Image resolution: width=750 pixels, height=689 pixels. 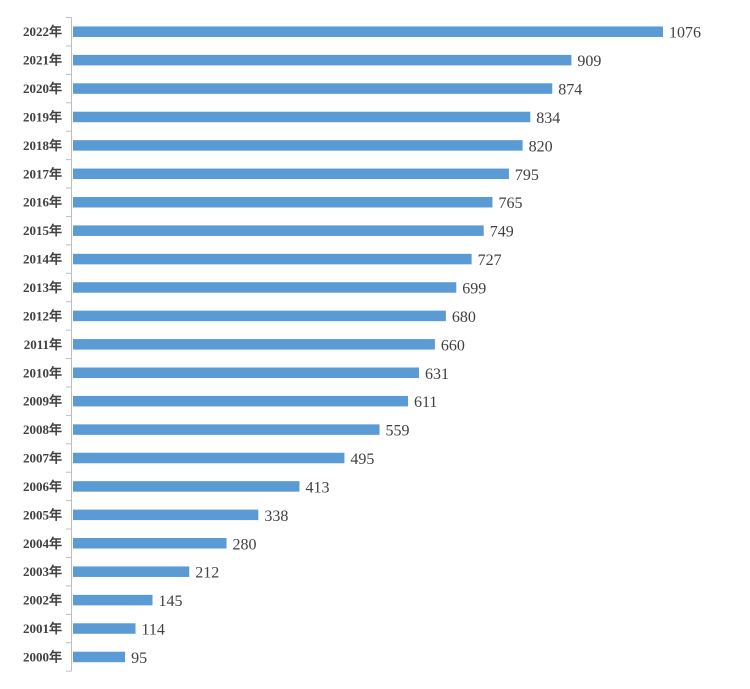 What do you see at coordinates (139, 658) in the screenshot?
I see `data-label: 95` at bounding box center [139, 658].